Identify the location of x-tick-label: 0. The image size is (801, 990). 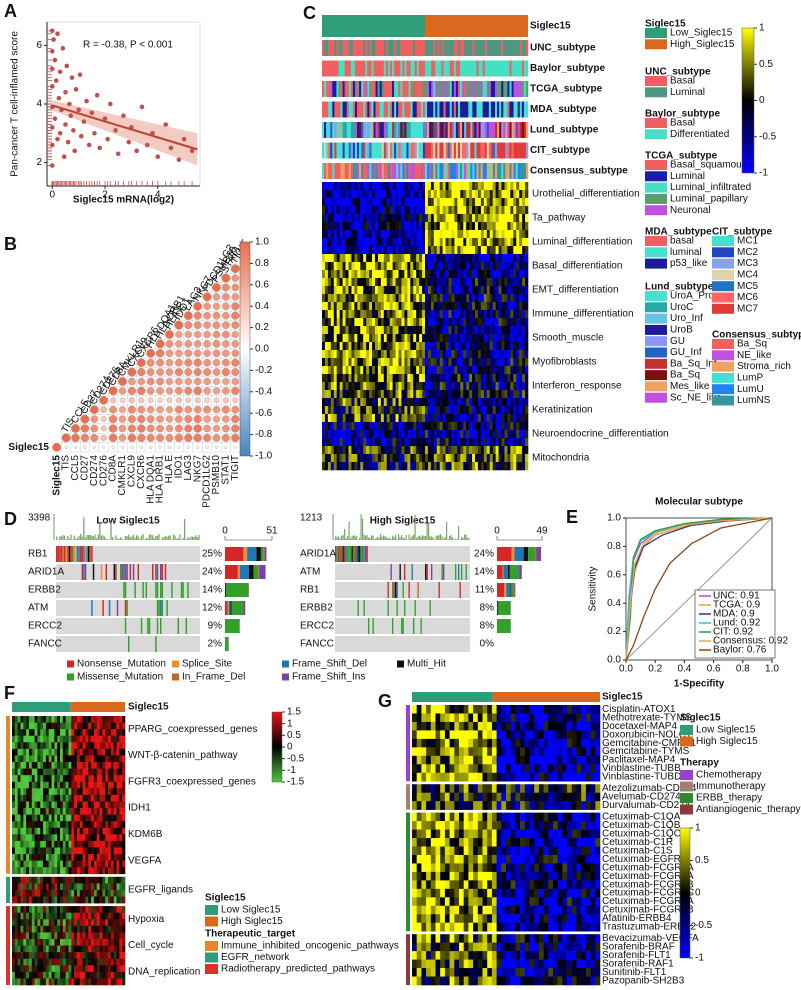
(52, 195).